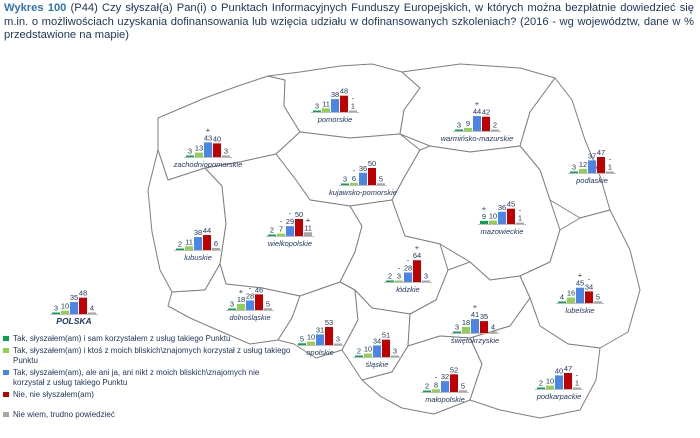 This screenshot has width=700, height=438. I want to click on bar-value-label: 8, so click(436, 384).